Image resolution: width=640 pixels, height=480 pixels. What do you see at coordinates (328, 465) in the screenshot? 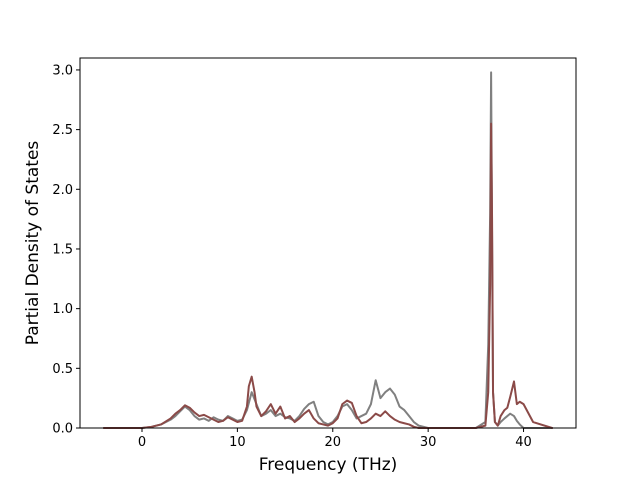
I see `x-axis-label: Frequency (THz)` at bounding box center [328, 465].